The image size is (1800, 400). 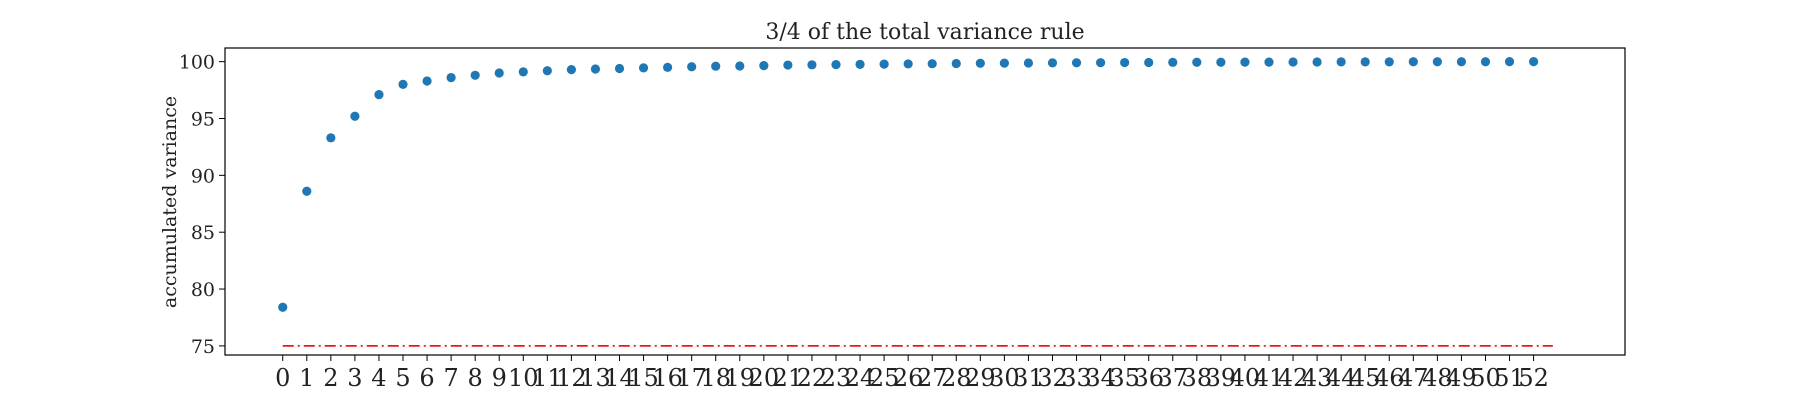 I want to click on x-tick-label: 5, so click(x=402, y=378).